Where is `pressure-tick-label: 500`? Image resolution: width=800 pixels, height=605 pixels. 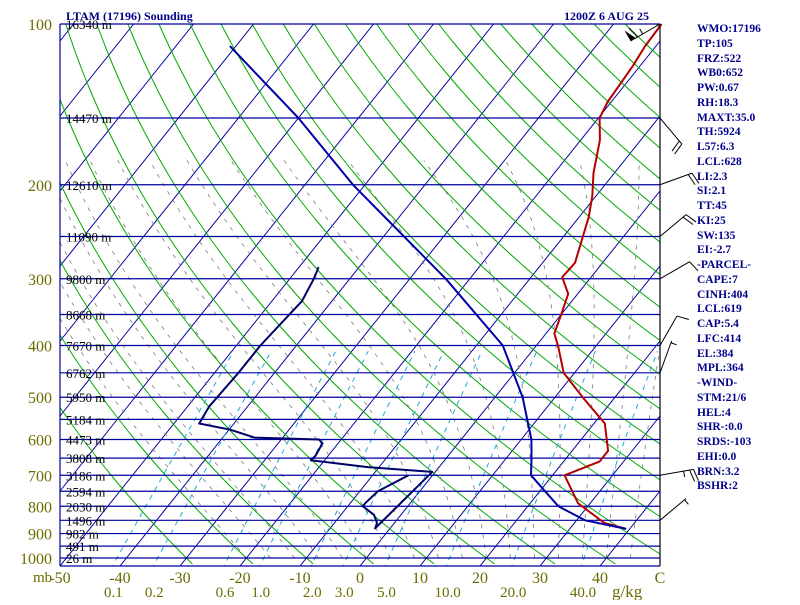 pressure-tick-label: 500 is located at coordinates (40, 398).